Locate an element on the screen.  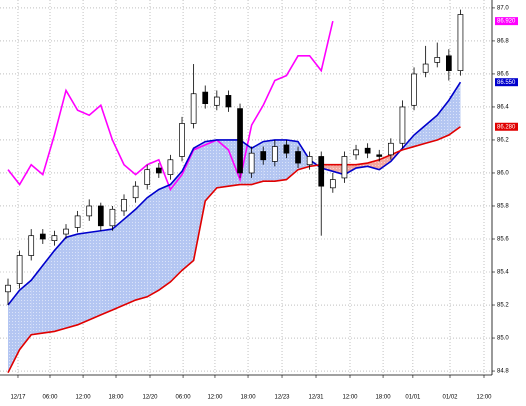
y-tick-label: 85.2 is located at coordinates (503, 306).